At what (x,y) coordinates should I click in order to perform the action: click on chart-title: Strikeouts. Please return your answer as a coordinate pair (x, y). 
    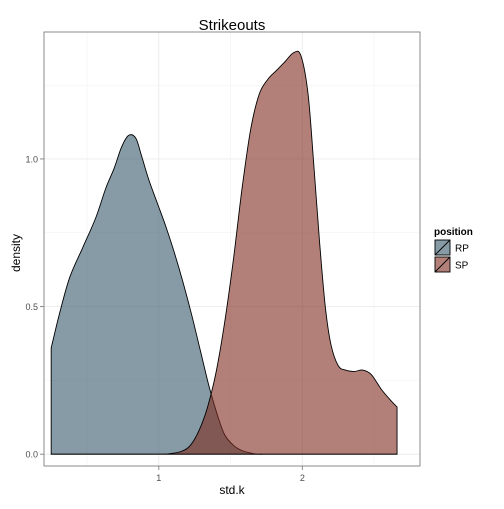
    Looking at the image, I should click on (232, 25).